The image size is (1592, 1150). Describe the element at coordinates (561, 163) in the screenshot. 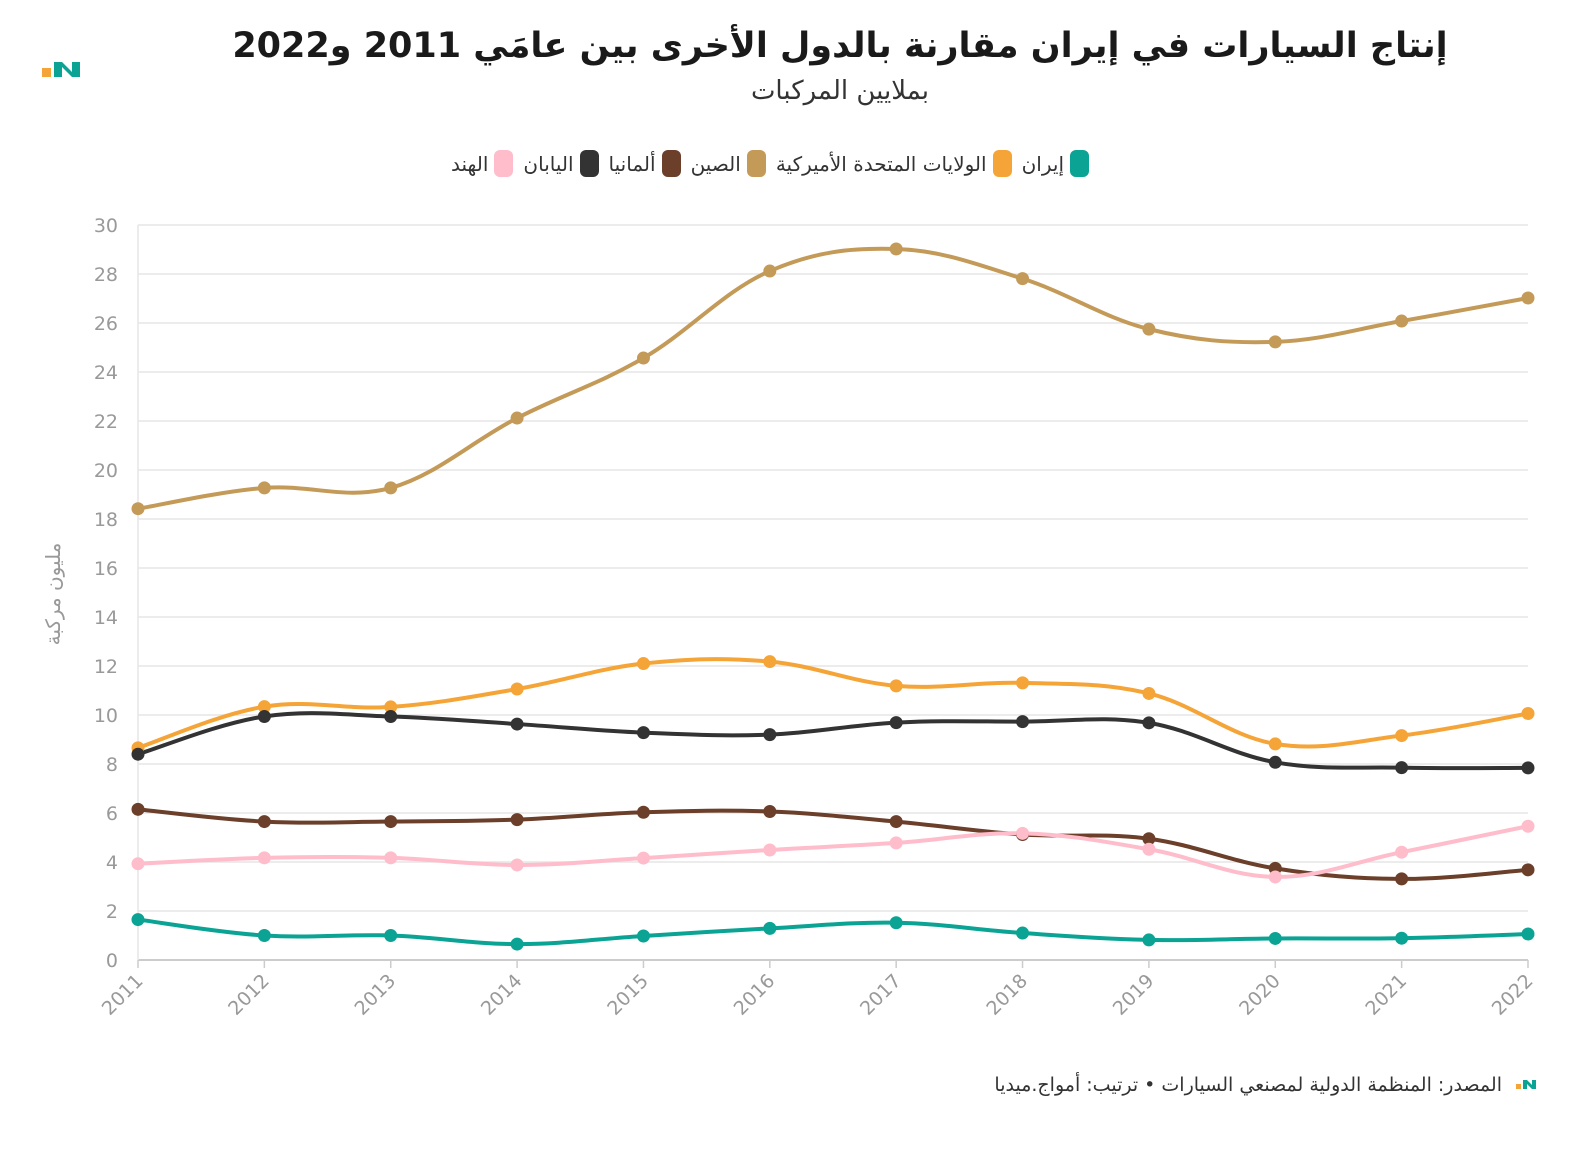

I see `legend-item-japan: اليابان` at that location.